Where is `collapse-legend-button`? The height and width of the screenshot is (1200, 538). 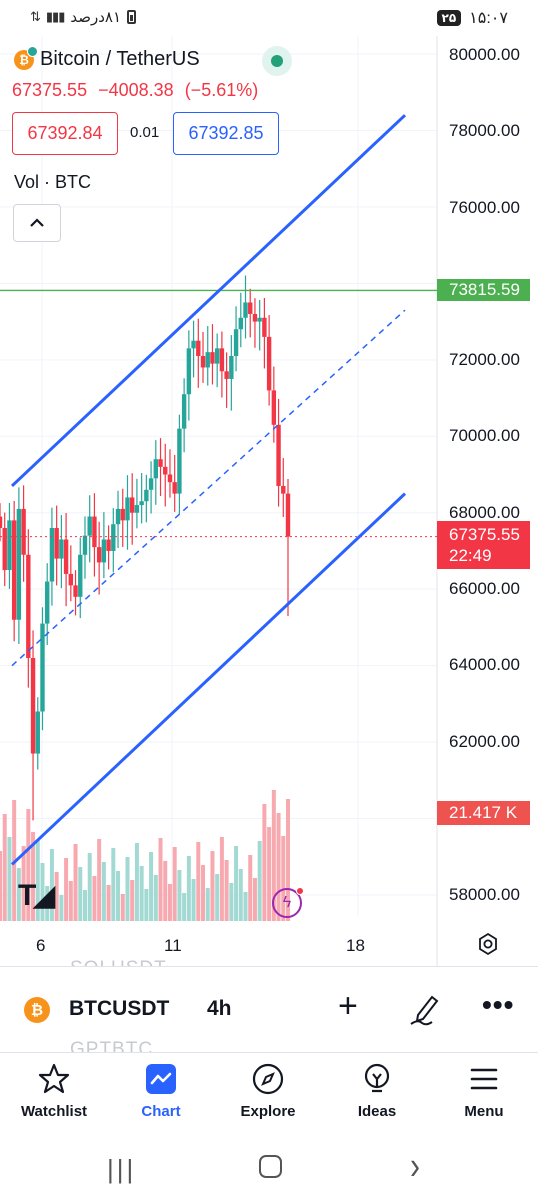 collapse-legend-button is located at coordinates (37, 223).